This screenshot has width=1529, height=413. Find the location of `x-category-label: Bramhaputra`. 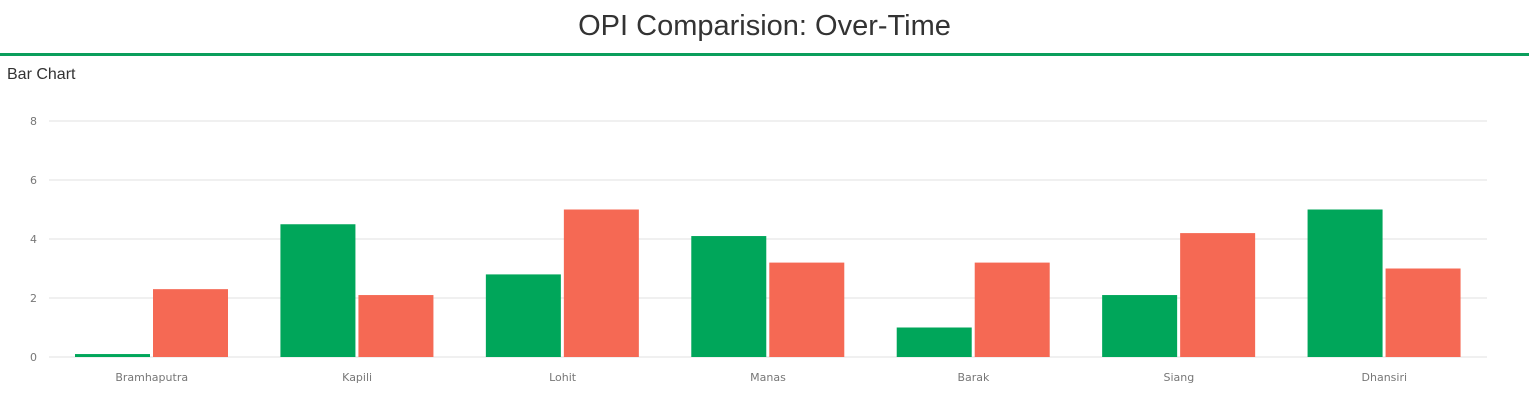

x-category-label: Bramhaputra is located at coordinates (151, 377).